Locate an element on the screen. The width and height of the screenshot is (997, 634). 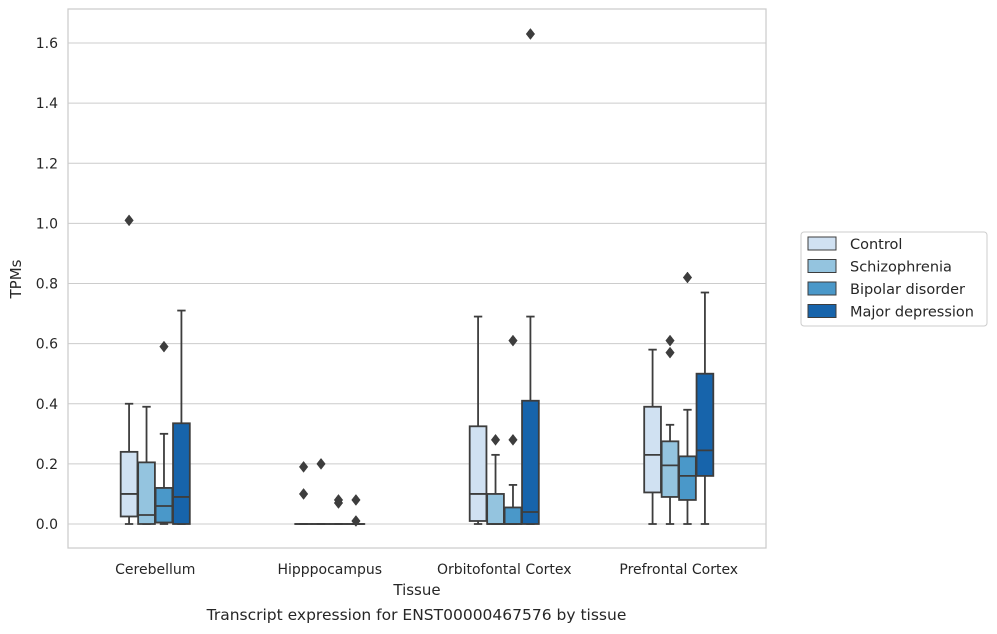
y-axis-label: TPMs is located at coordinates (16, 279).